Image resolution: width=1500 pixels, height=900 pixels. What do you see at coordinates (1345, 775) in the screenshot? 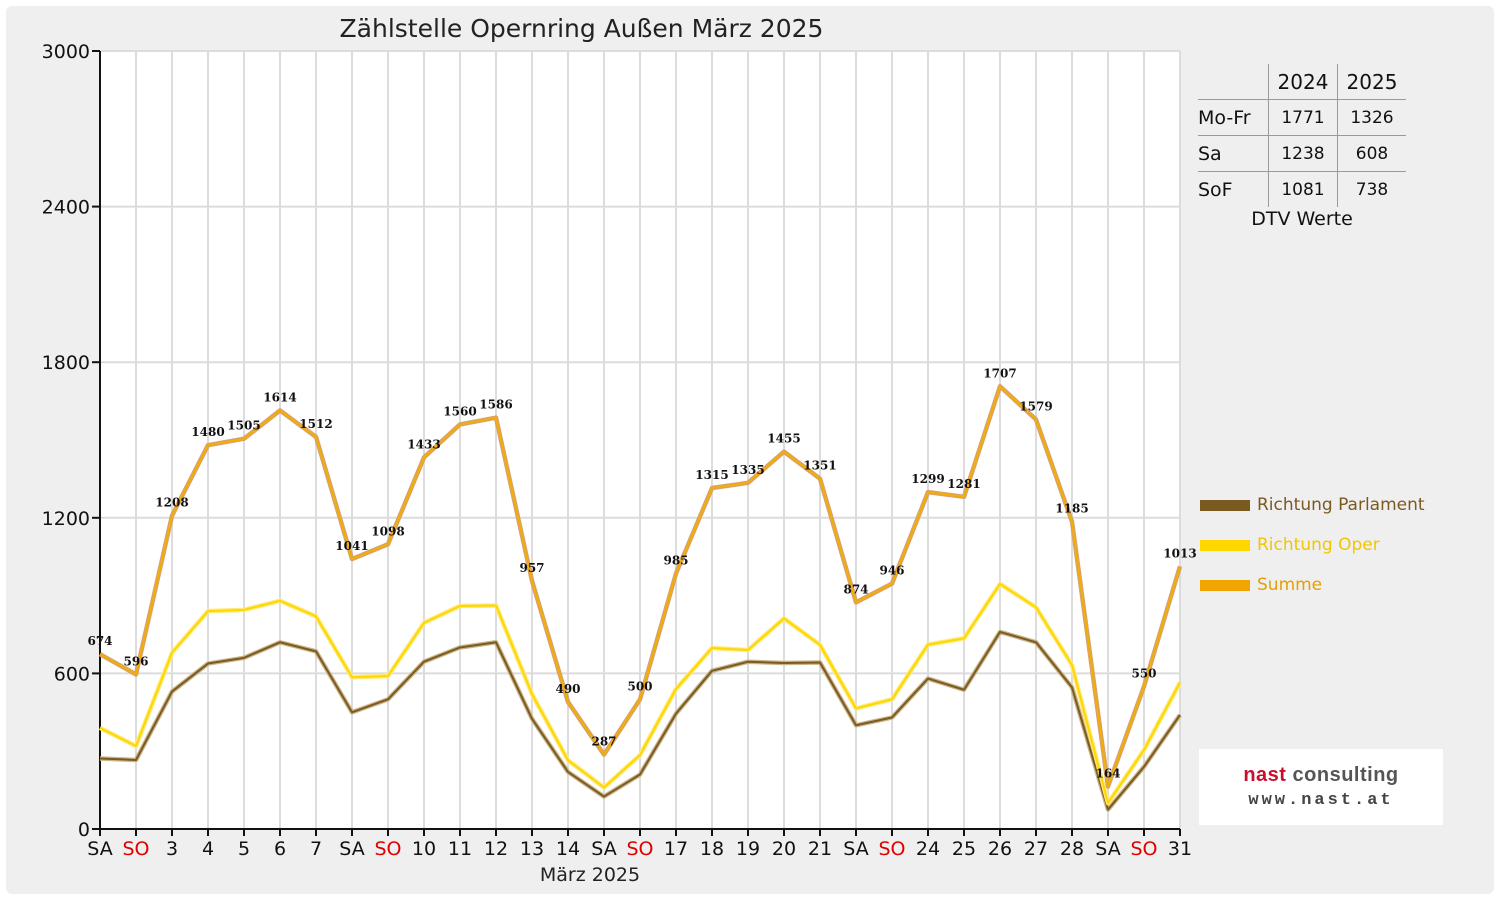
I see `logo-name-part2: consulting` at bounding box center [1345, 775].